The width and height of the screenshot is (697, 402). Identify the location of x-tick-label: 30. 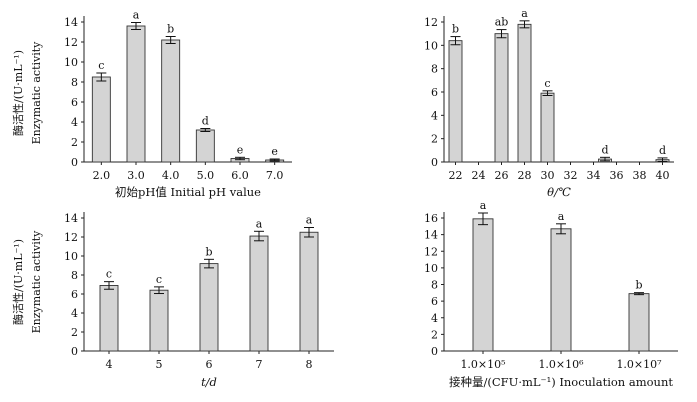
(548, 175).